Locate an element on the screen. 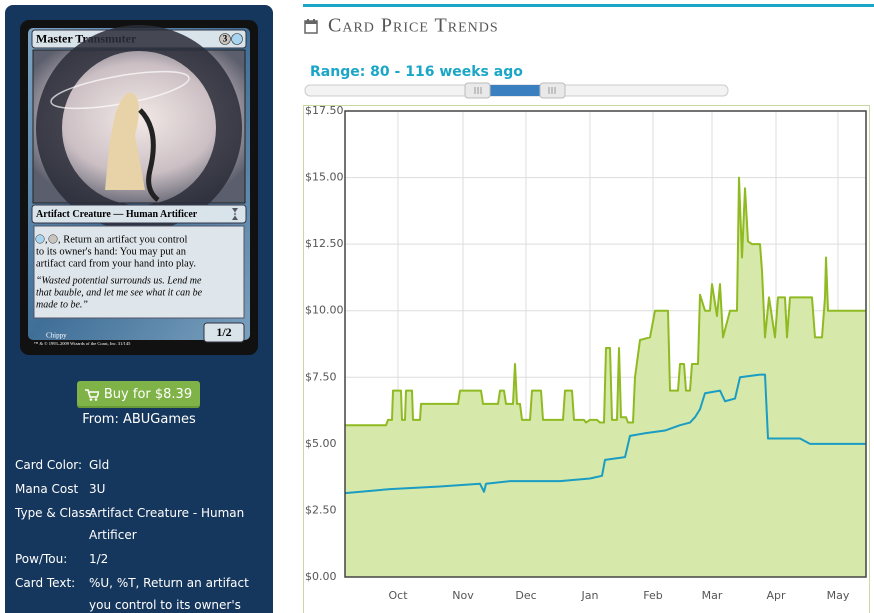  x-tick-label: Apr is located at coordinates (776, 595).